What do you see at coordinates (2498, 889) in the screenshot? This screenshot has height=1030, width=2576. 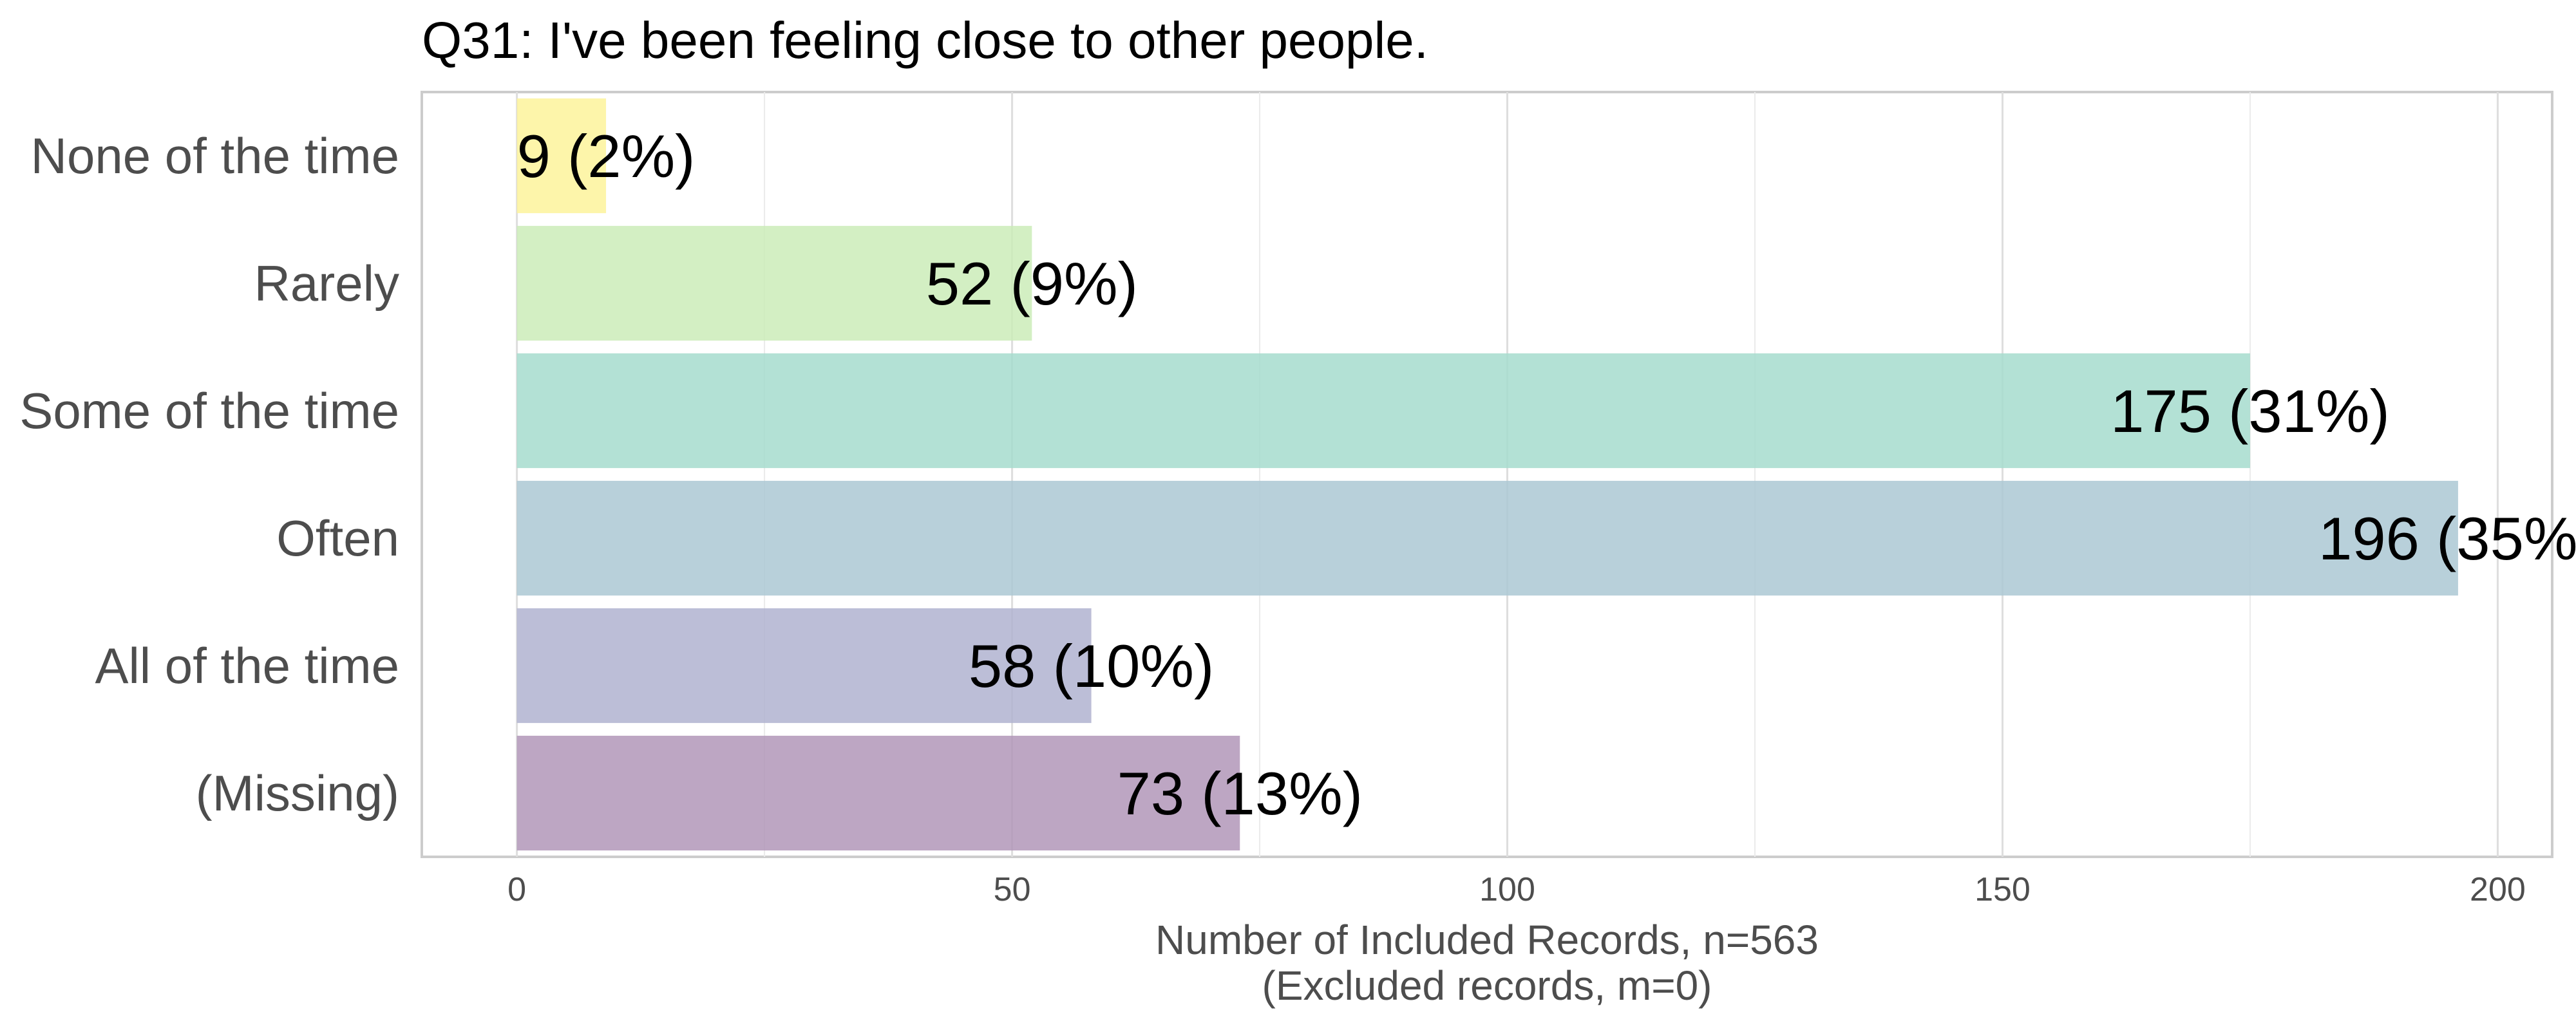 I see `x-tick-label: 200` at bounding box center [2498, 889].